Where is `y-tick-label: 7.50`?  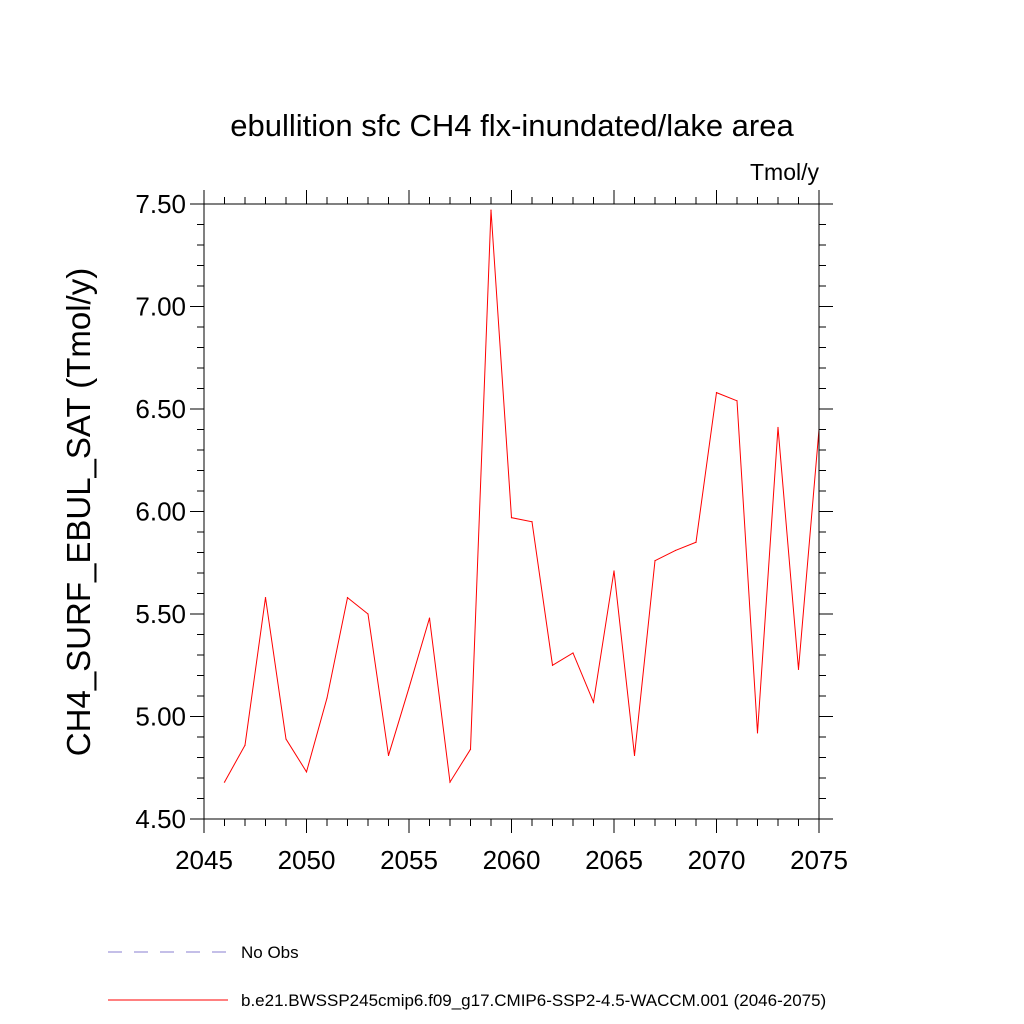
y-tick-label: 7.50 is located at coordinates (160, 204).